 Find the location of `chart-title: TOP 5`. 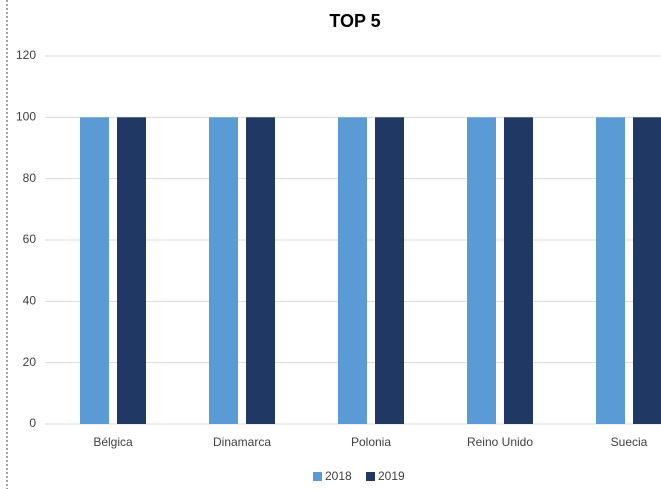

chart-title: TOP 5 is located at coordinates (354, 21).